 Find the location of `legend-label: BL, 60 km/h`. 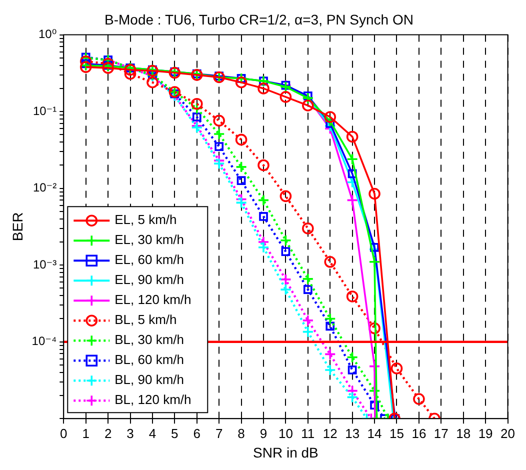

legend-label: BL, 60 km/h is located at coordinates (149, 360).